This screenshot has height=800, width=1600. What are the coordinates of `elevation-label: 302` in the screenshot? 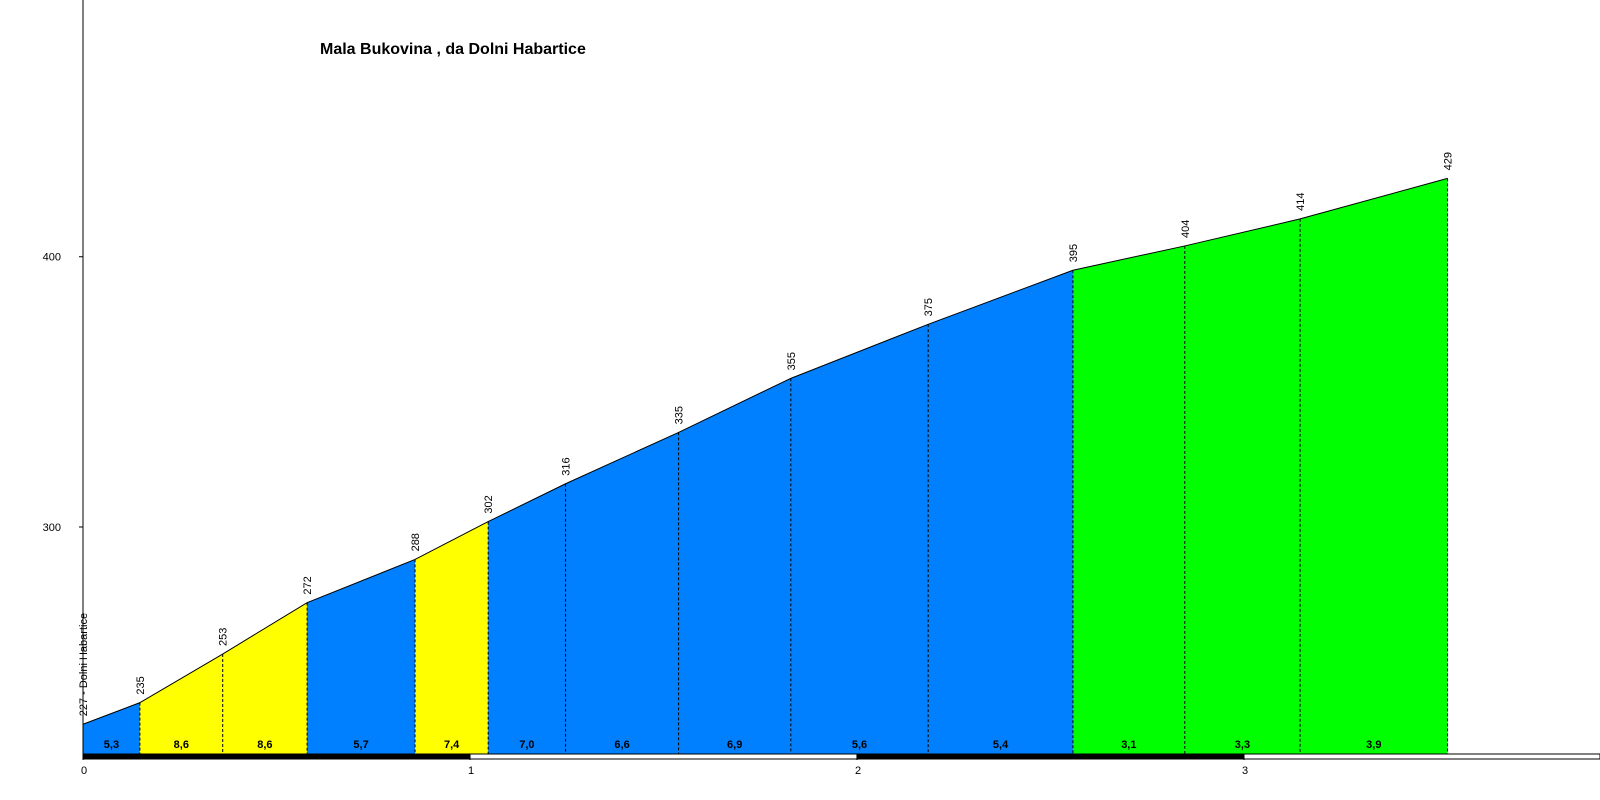 It's located at (489, 504).